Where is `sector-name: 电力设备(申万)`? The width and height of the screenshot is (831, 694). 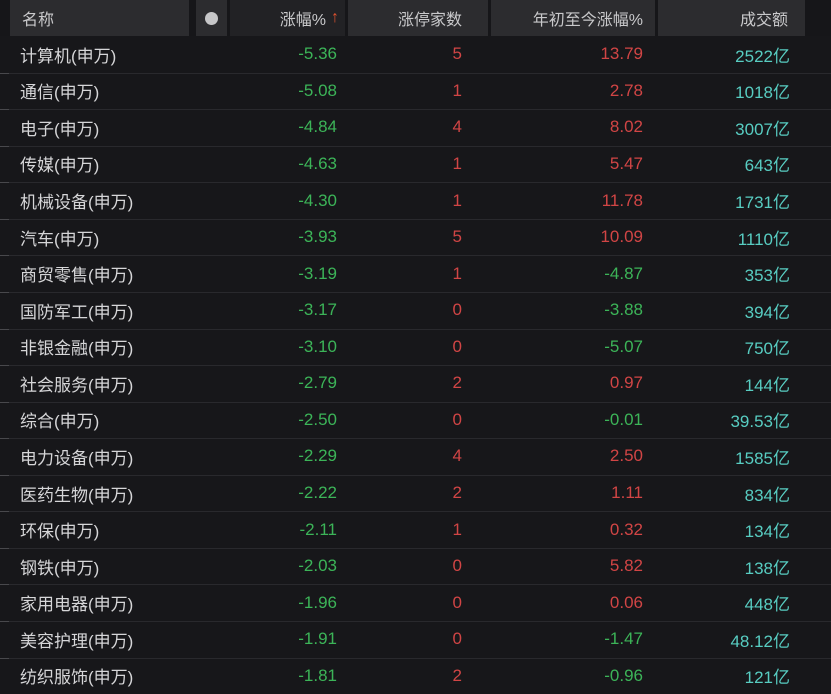
sector-name: 电力设备(申万) is located at coordinates (77, 458).